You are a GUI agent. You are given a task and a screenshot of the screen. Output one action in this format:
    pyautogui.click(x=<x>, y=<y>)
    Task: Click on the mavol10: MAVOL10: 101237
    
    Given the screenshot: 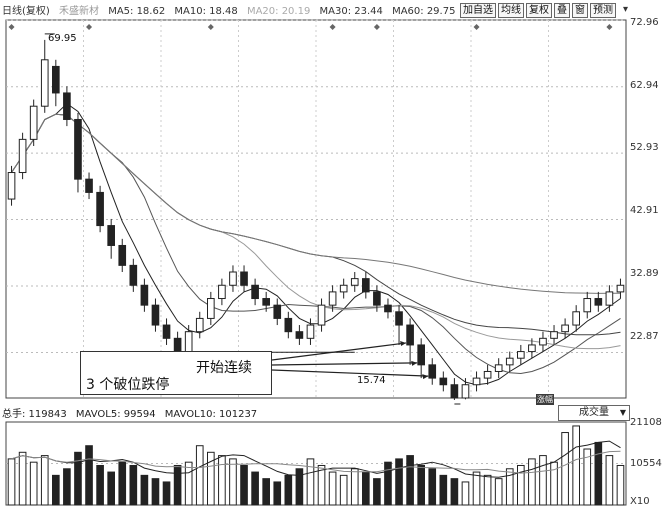 What is the action you would take?
    pyautogui.click(x=211, y=414)
    